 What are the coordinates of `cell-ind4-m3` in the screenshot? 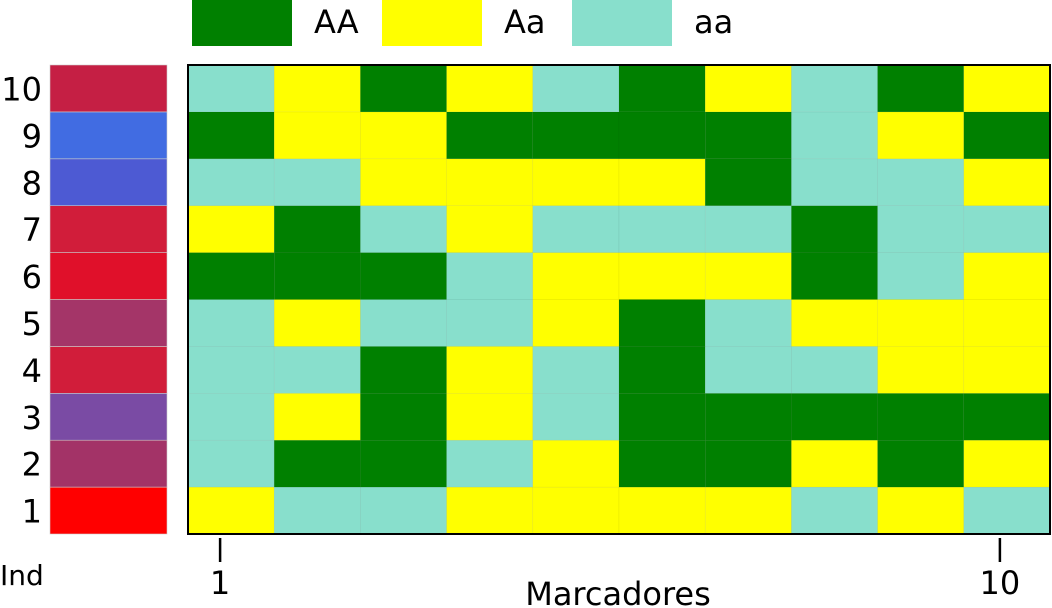 It's located at (403, 370).